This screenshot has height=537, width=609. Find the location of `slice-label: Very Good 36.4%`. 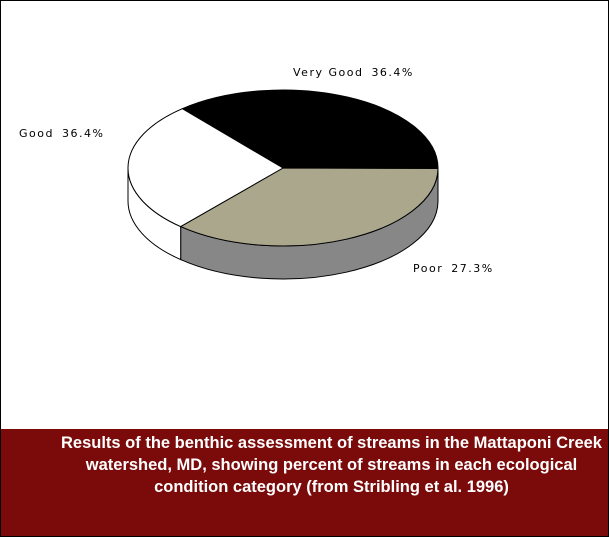

slice-label: Very Good 36.4% is located at coordinates (353, 72).